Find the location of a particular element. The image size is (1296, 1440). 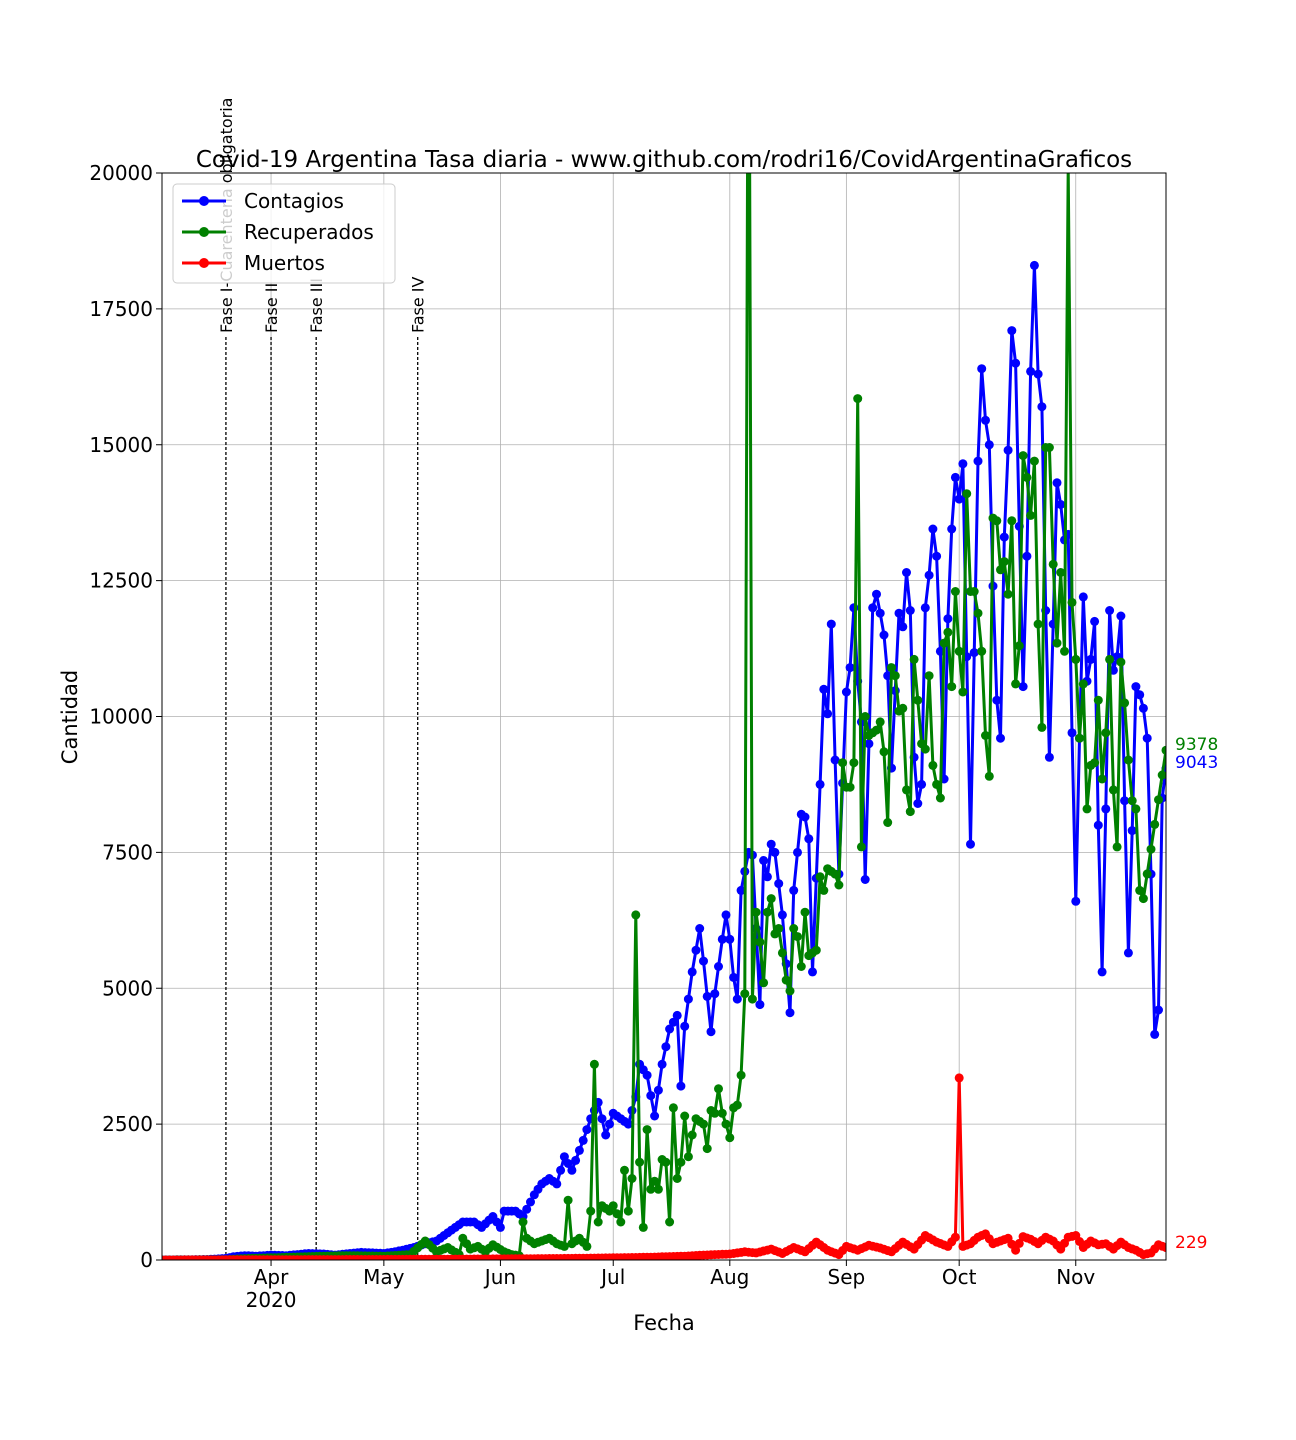

x-tick-label: Jul is located at coordinates (612, 1277).